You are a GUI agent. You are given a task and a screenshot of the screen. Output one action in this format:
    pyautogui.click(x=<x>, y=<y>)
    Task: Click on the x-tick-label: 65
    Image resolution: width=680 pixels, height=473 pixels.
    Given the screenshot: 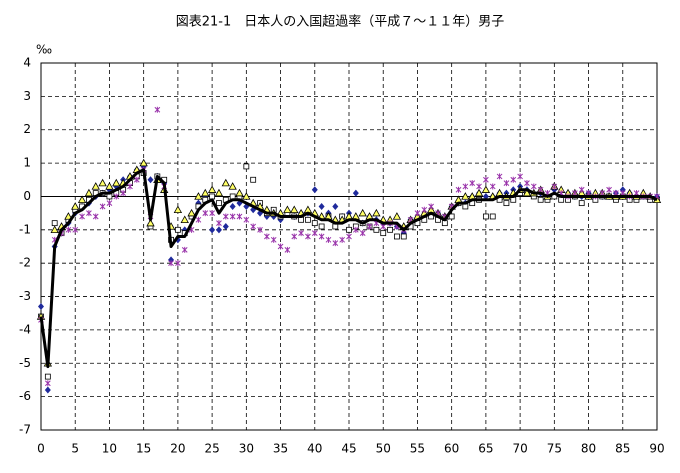 What is the action you would take?
    pyautogui.click(x=485, y=449)
    